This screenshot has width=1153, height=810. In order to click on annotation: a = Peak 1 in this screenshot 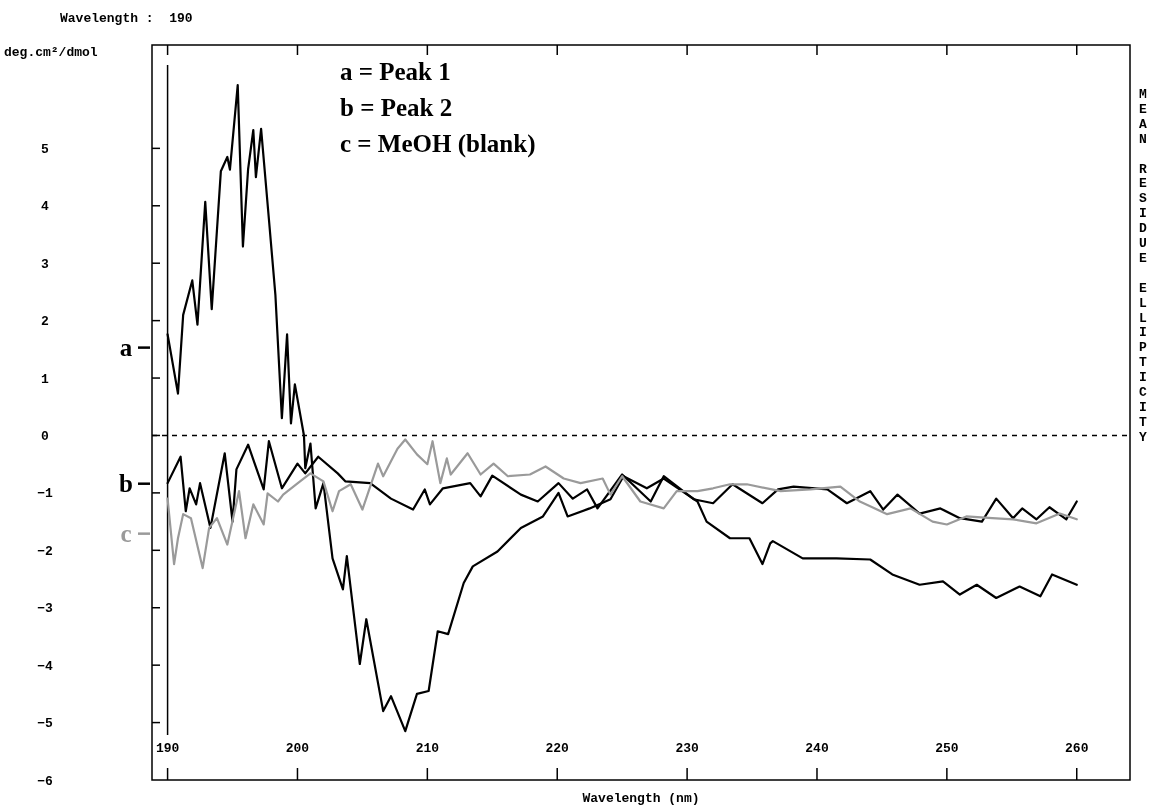, I will do `click(395, 71)`.